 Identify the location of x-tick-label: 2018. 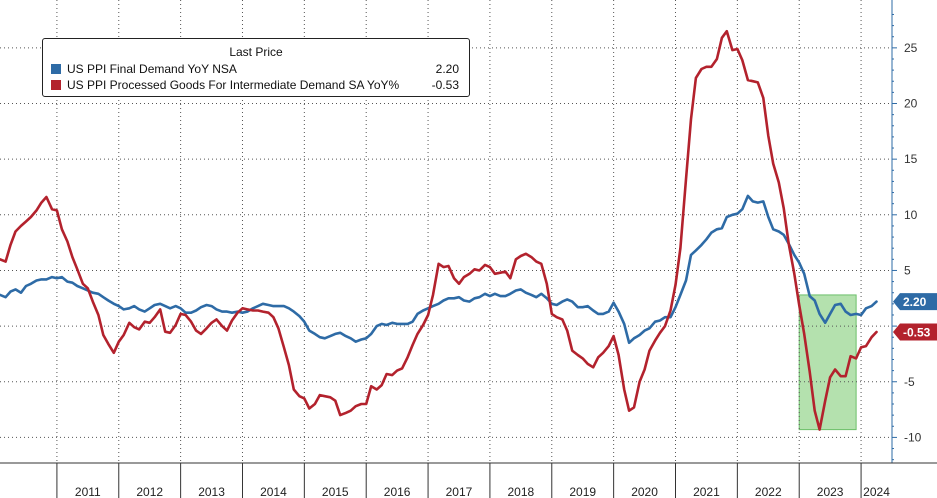
(520, 491).